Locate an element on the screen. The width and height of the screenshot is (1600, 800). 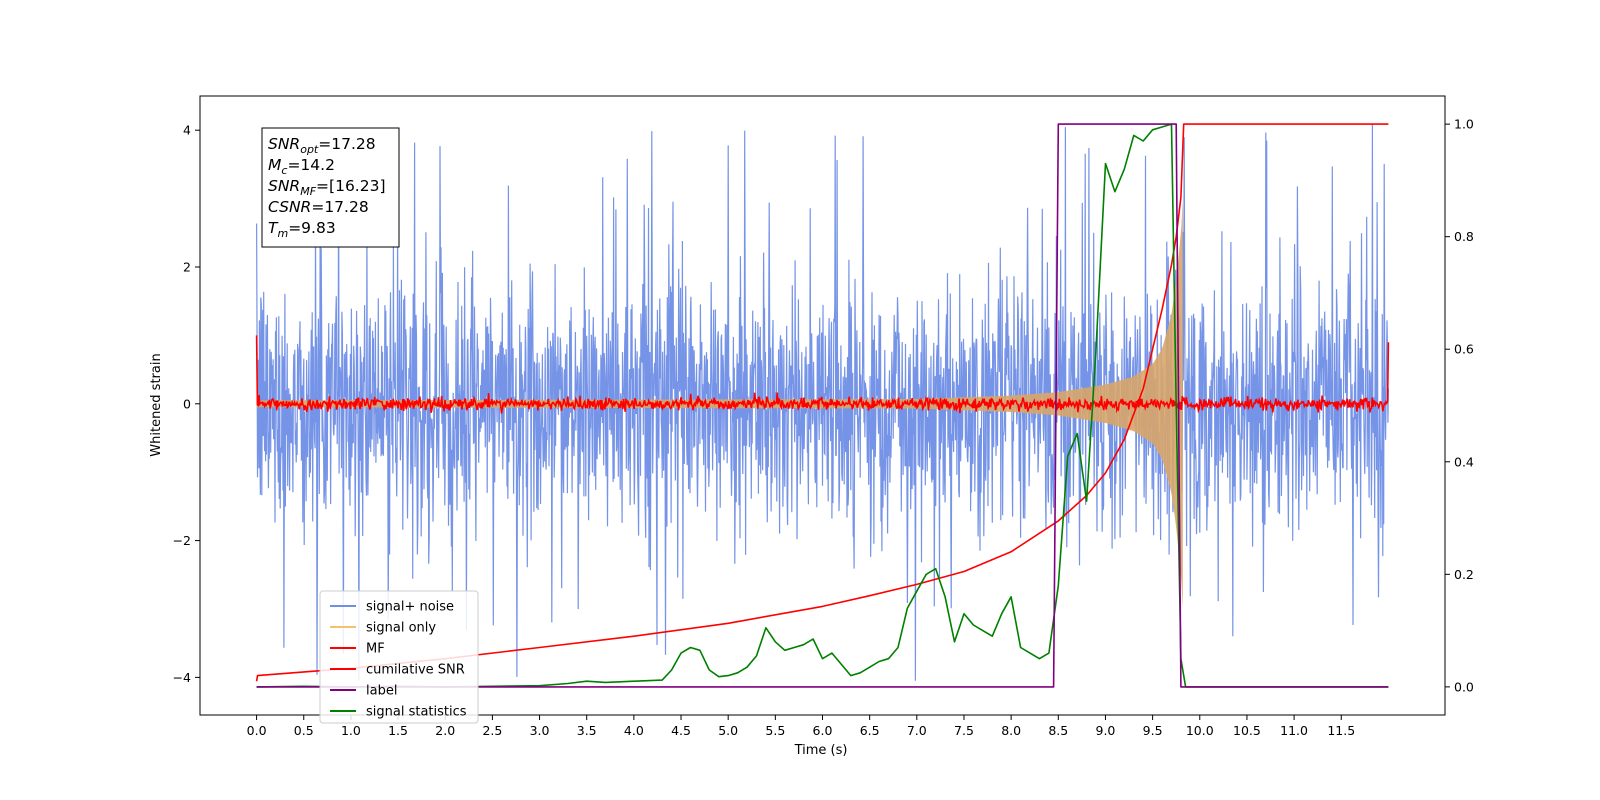
y2-tick-label: 0.2 is located at coordinates (1464, 574).